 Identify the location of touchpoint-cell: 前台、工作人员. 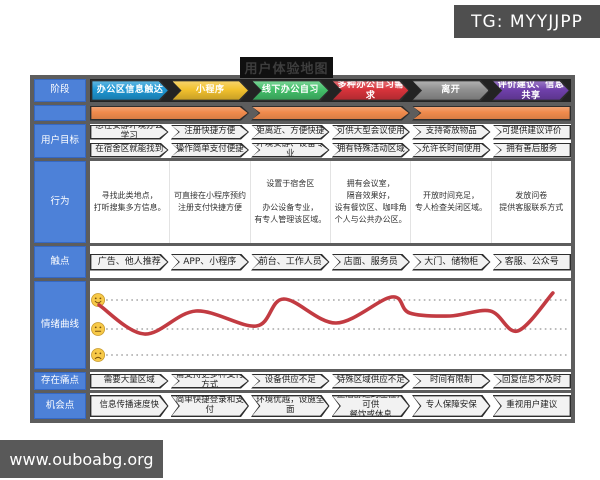
(290, 262).